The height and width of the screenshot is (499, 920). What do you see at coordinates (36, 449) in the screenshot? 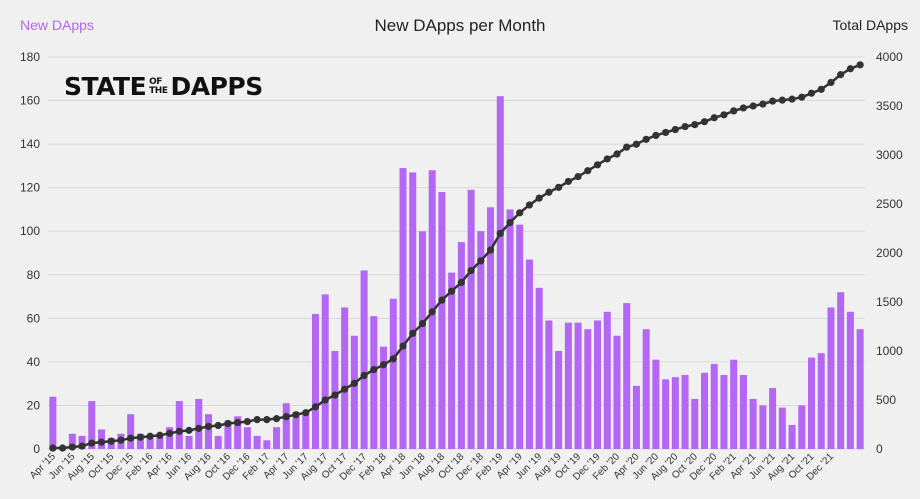
I see `left-tick-label: 0` at bounding box center [36, 449].